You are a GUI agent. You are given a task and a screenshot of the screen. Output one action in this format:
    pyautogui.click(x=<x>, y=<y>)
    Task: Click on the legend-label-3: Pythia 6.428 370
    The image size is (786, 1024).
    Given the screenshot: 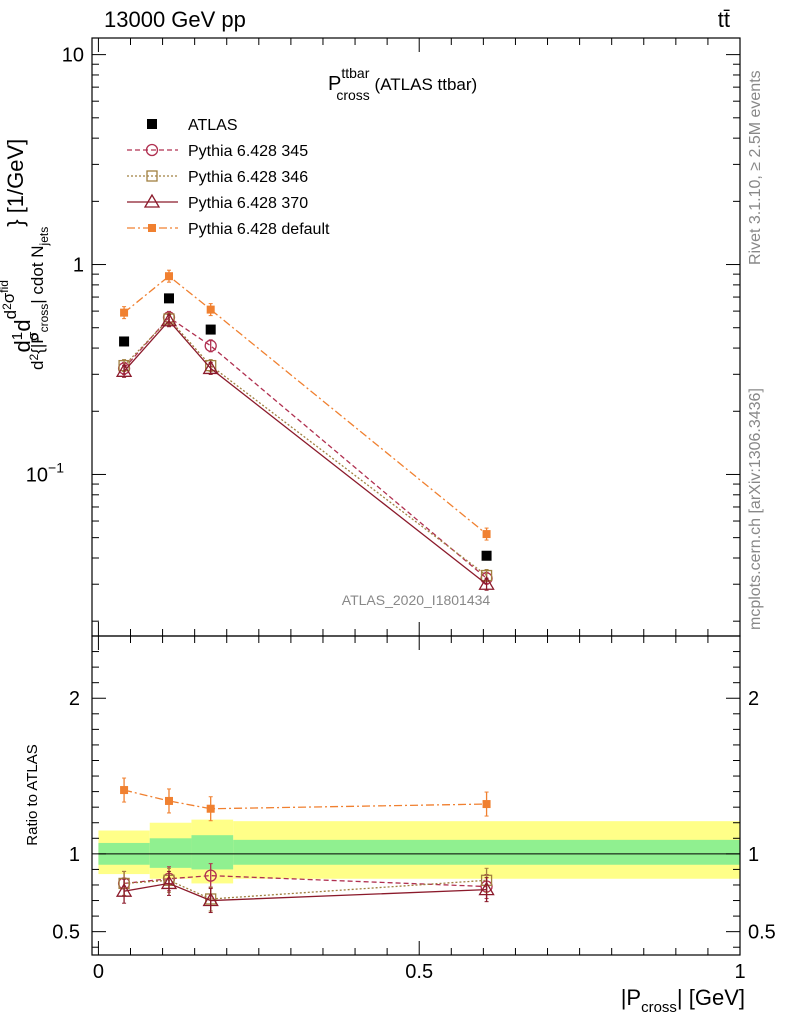 What is the action you would take?
    pyautogui.click(x=248, y=203)
    